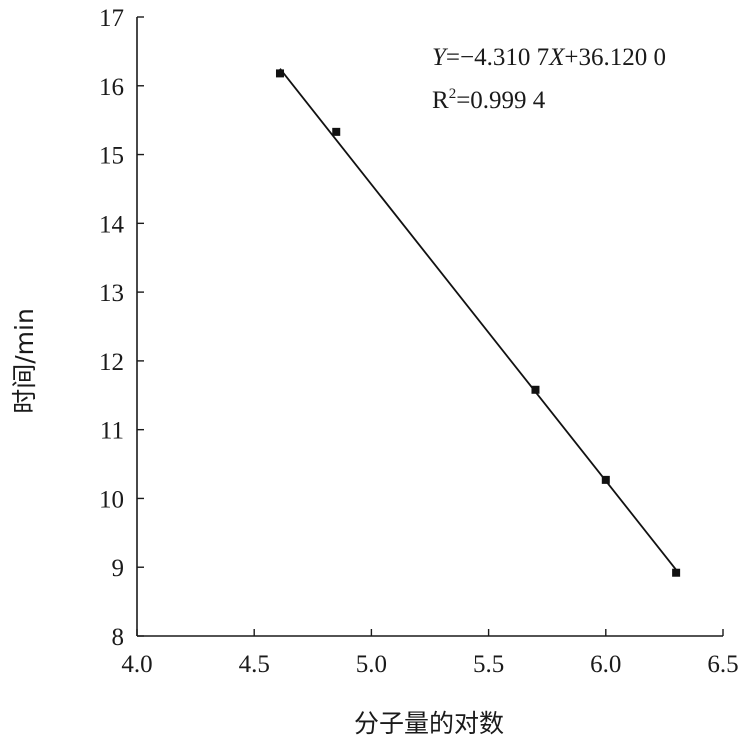 This screenshot has width=743, height=746. What do you see at coordinates (557, 57) in the screenshot?
I see `equation-x-var: X` at bounding box center [557, 57].